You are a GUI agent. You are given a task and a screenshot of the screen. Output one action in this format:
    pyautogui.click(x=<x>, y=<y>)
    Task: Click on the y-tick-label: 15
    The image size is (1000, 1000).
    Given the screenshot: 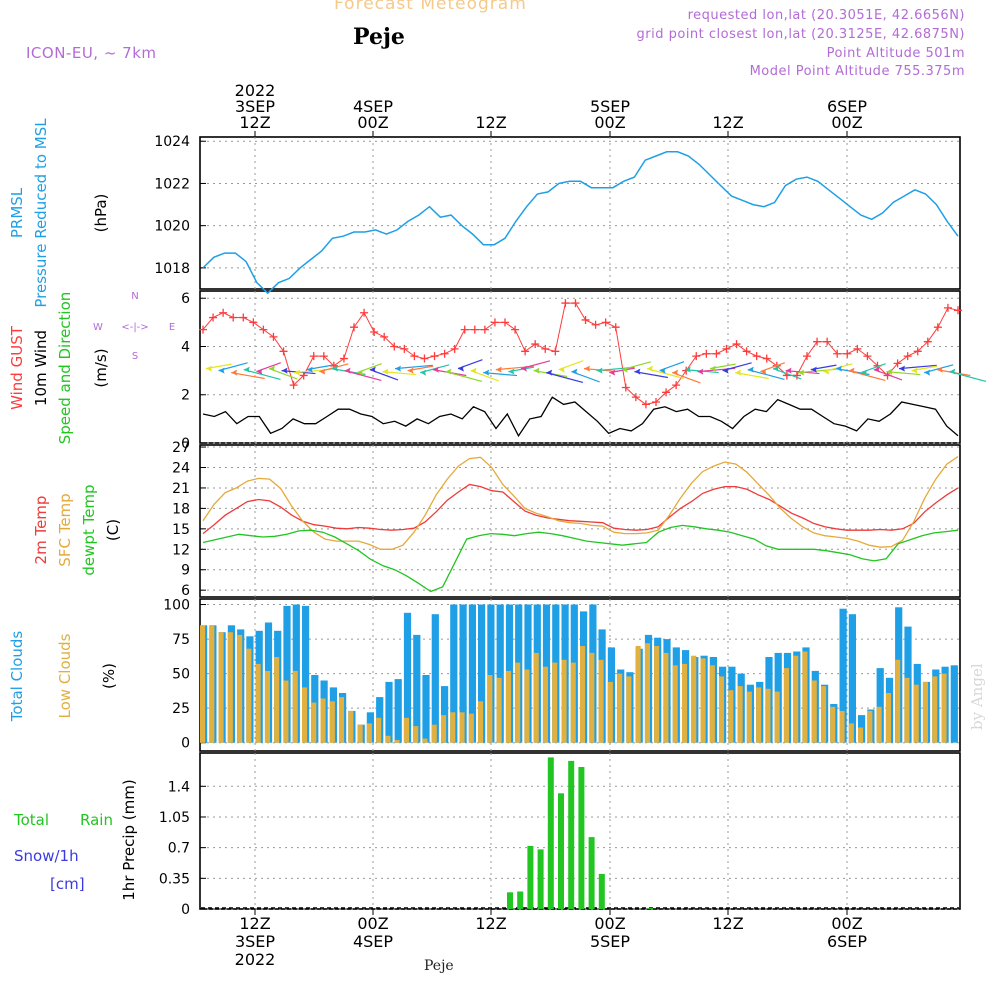 What is the action you would take?
    pyautogui.click(x=181, y=530)
    